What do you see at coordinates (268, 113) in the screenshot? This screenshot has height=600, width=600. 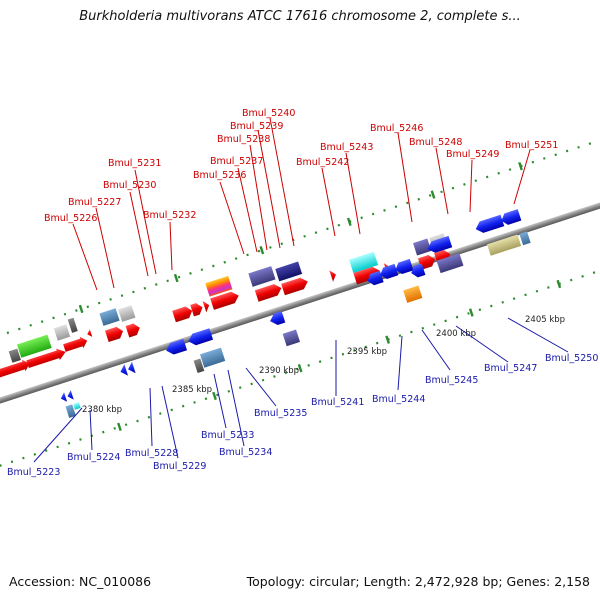 I see `gene-label: Bmul_5240` at bounding box center [268, 113].